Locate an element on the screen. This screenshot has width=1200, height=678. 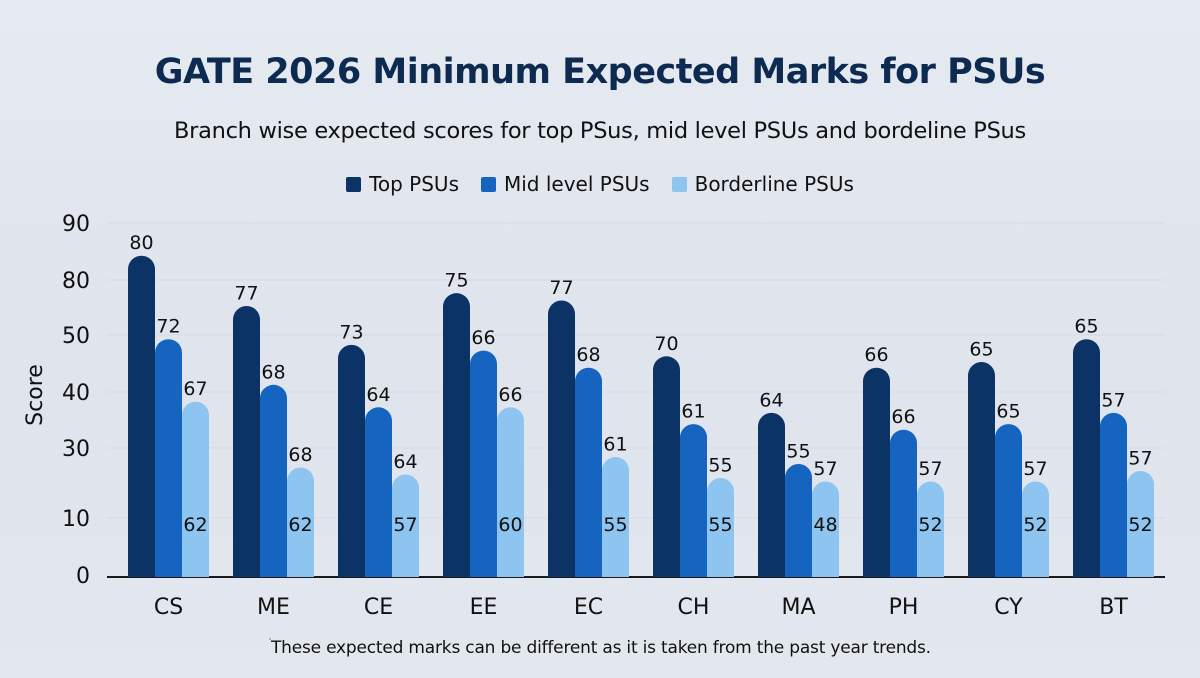
x-tick-label: ME is located at coordinates (273, 607).